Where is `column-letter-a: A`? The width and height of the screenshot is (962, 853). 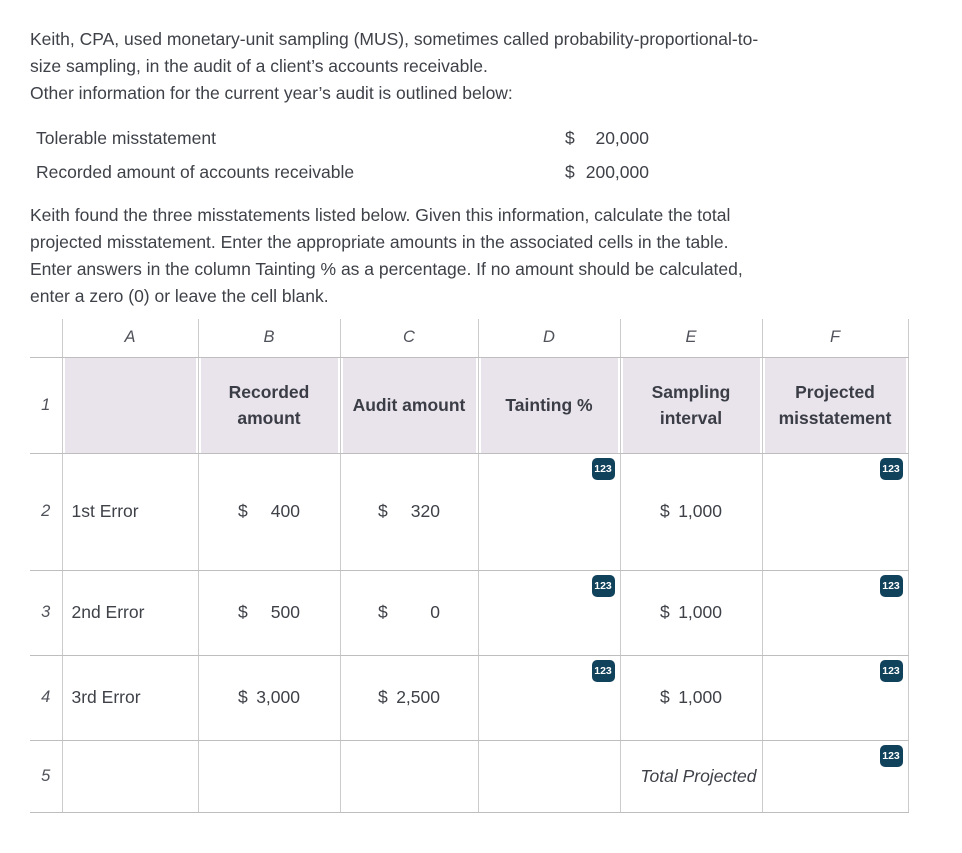
column-letter-a: A is located at coordinates (130, 338).